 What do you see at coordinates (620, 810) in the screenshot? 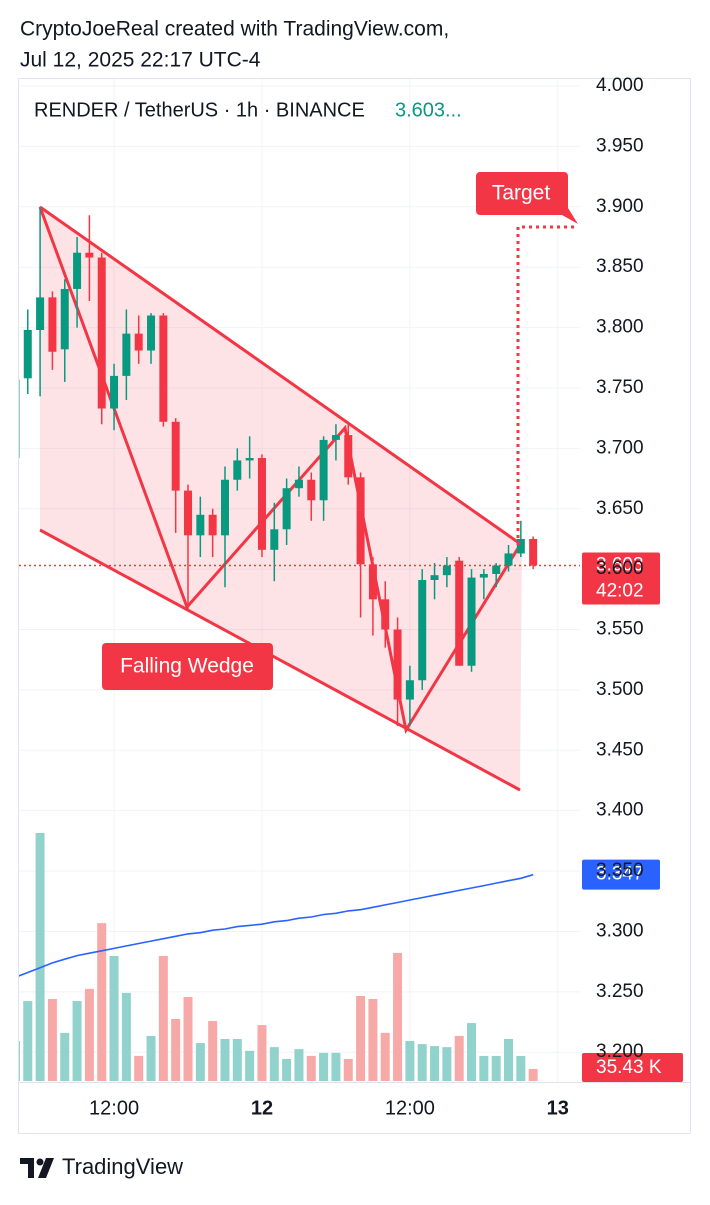
I see `y-tick-label: 3.400` at bounding box center [620, 810].